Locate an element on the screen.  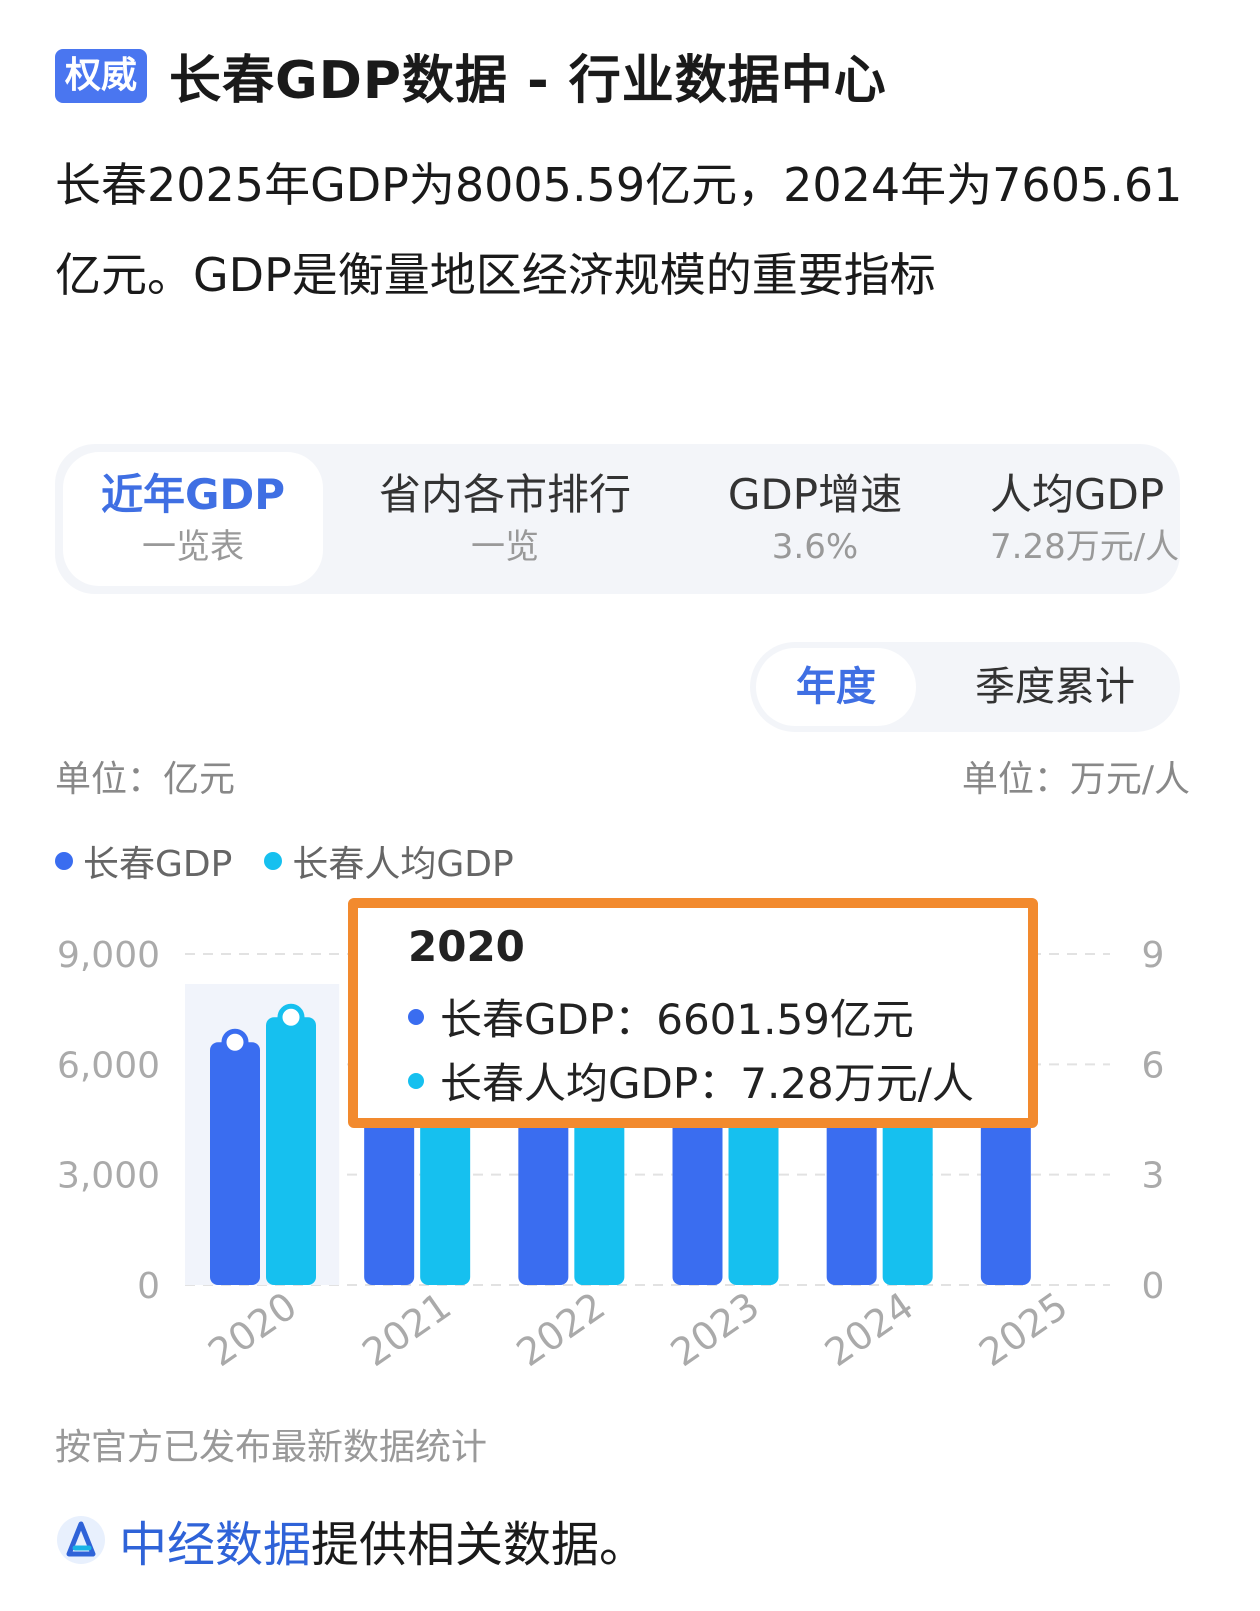
x-tick-label: 2025 is located at coordinates (1023, 1330).